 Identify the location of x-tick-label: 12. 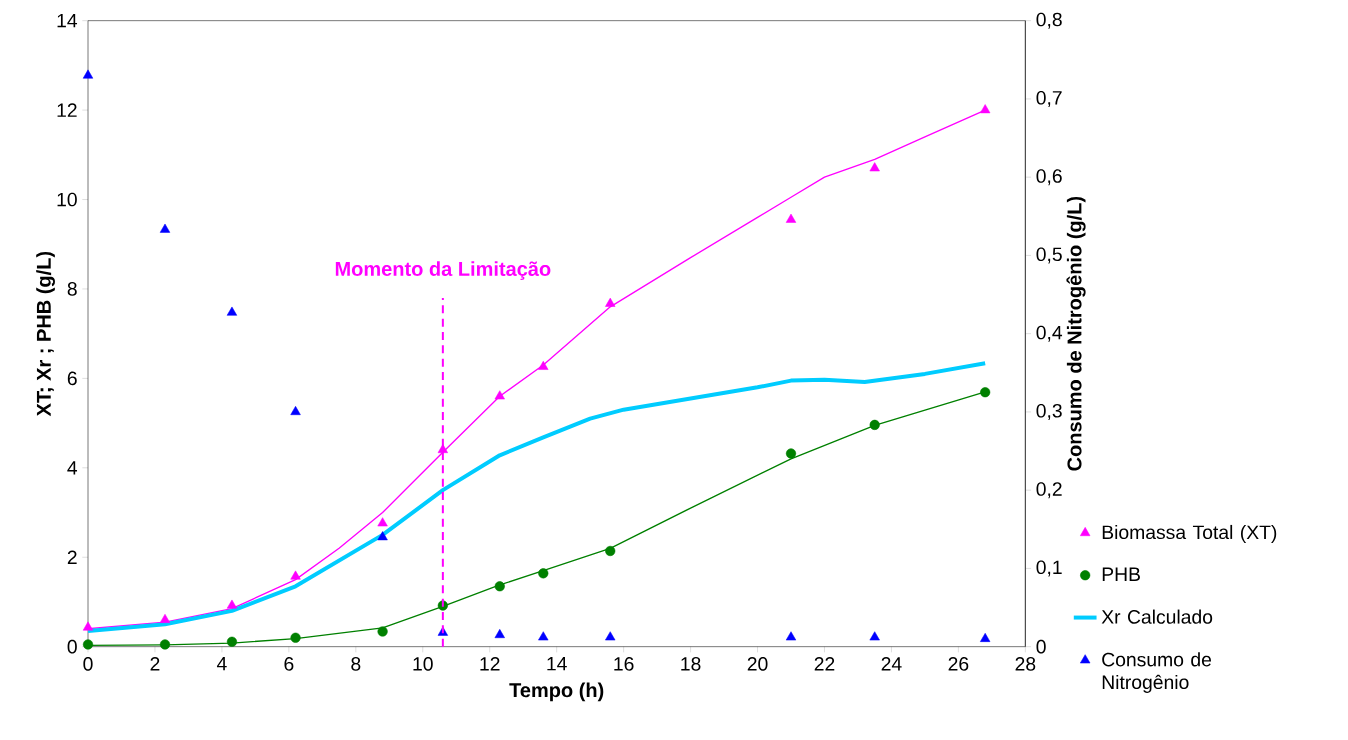
(490, 664).